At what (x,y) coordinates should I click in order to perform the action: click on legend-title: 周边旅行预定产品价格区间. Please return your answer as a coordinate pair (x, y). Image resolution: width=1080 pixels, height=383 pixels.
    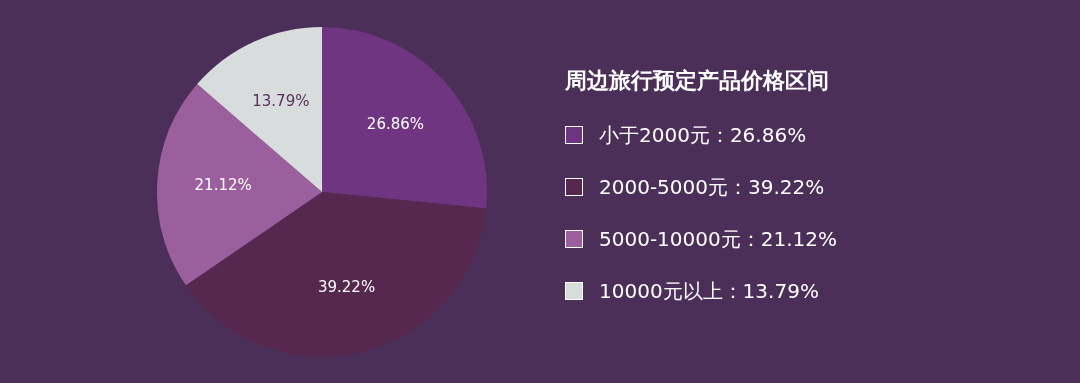
    Looking at the image, I should click on (697, 81).